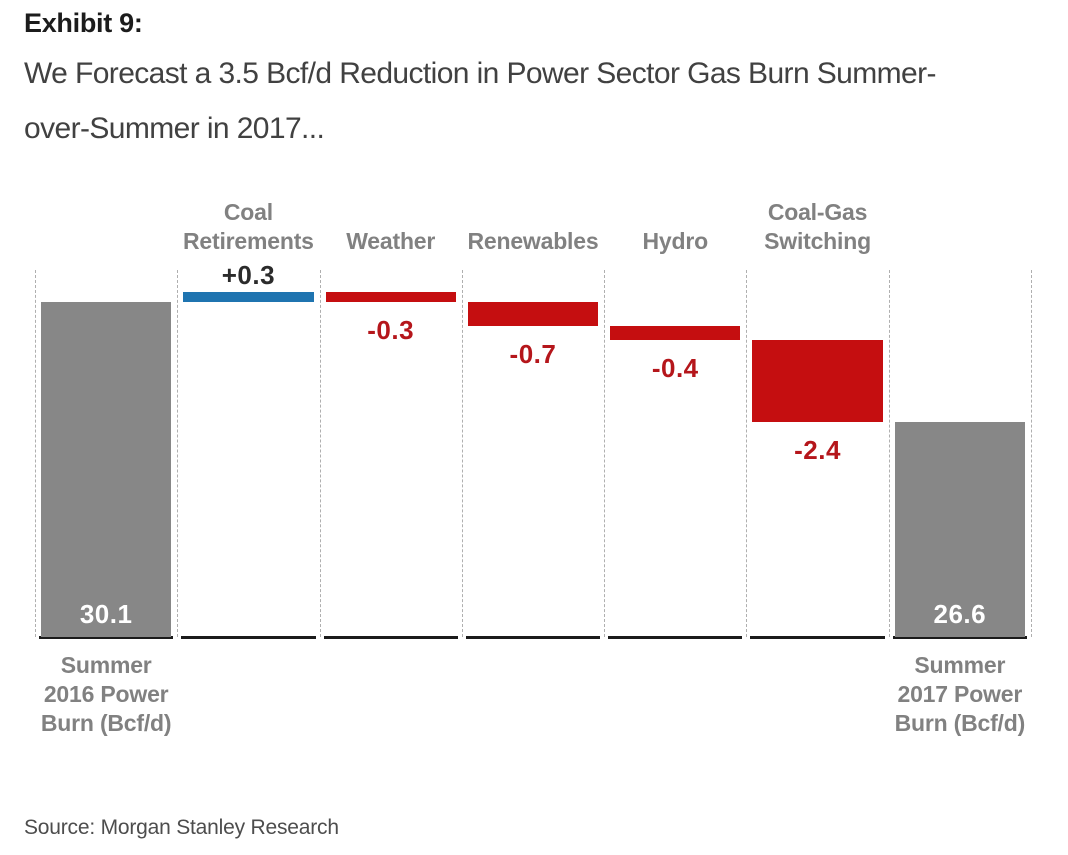  Describe the element at coordinates (533, 241) in the screenshot. I see `column-label-renewables: Renewables` at that location.